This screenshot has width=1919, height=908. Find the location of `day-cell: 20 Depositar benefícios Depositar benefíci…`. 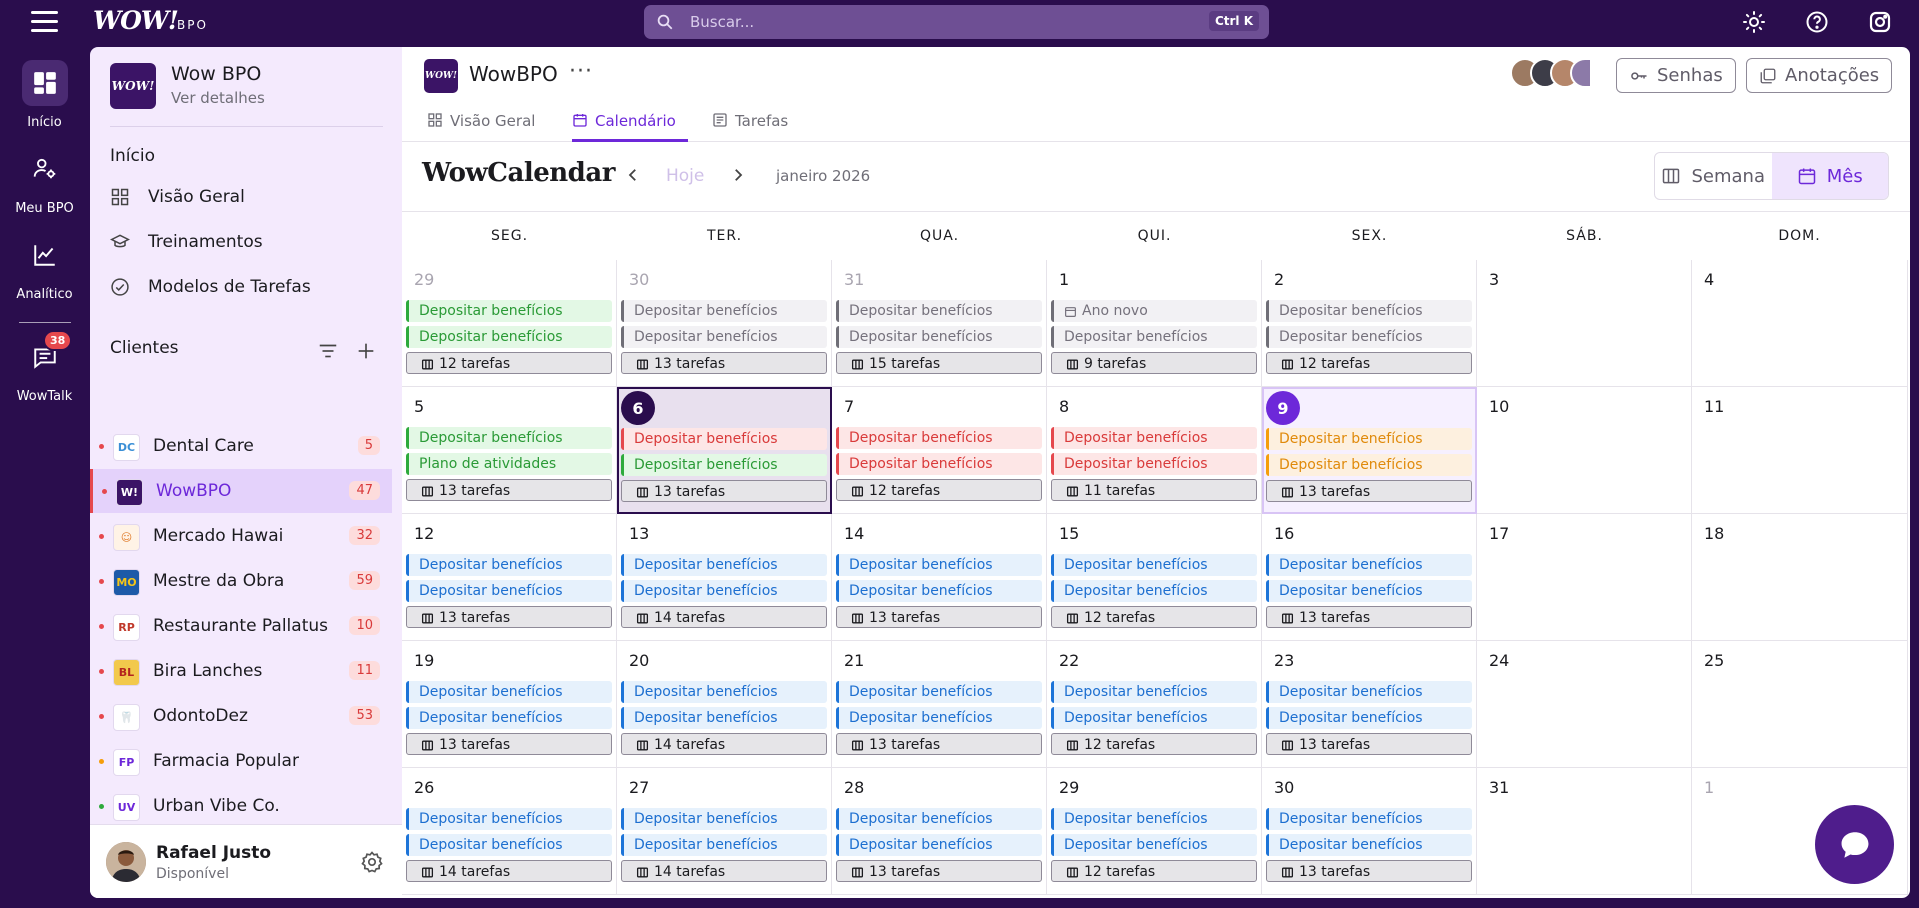

day-cell: 20 Depositar benefícios Depositar benefíci… is located at coordinates (724, 704).